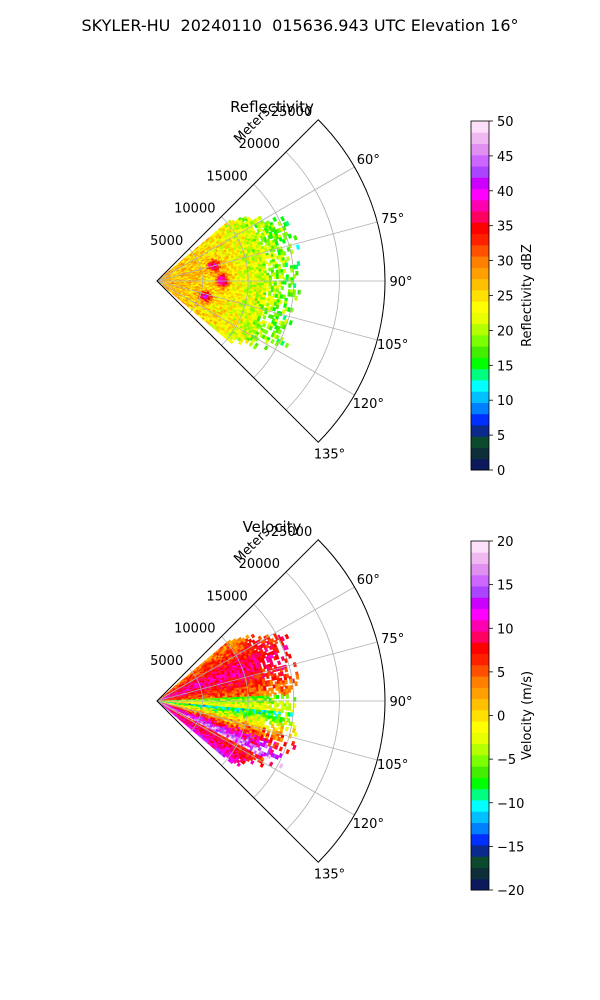 The height and width of the screenshot is (1000, 600). I want to click on colorbar-tick-label: 50, so click(505, 122).